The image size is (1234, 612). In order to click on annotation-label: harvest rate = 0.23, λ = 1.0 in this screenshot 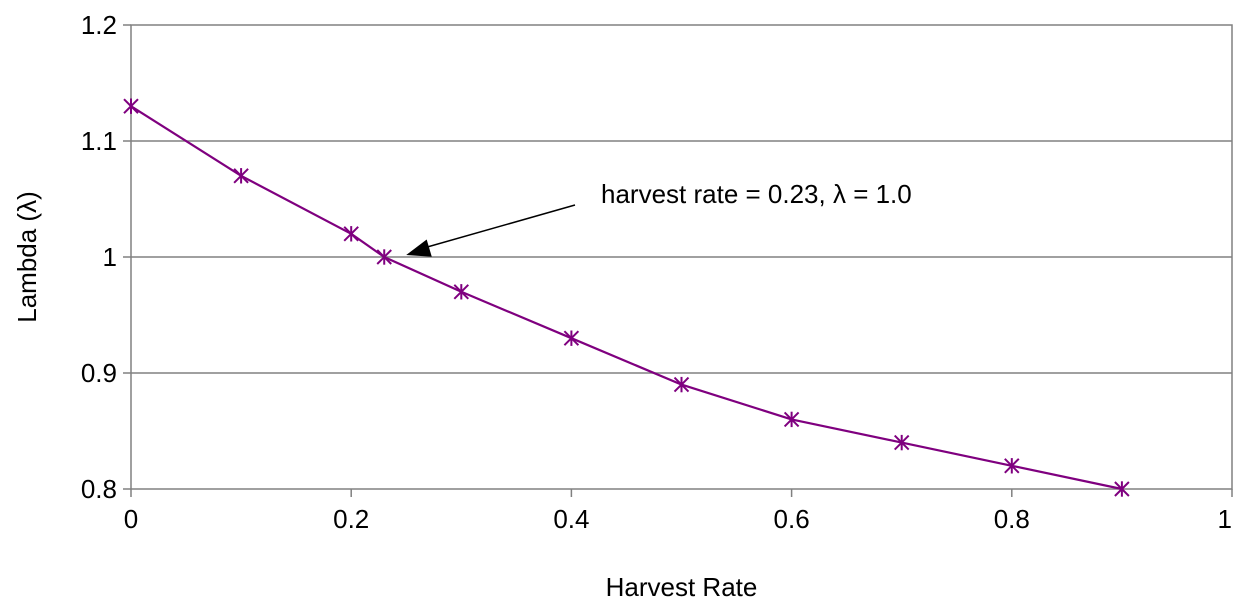, I will do `click(756, 194)`.